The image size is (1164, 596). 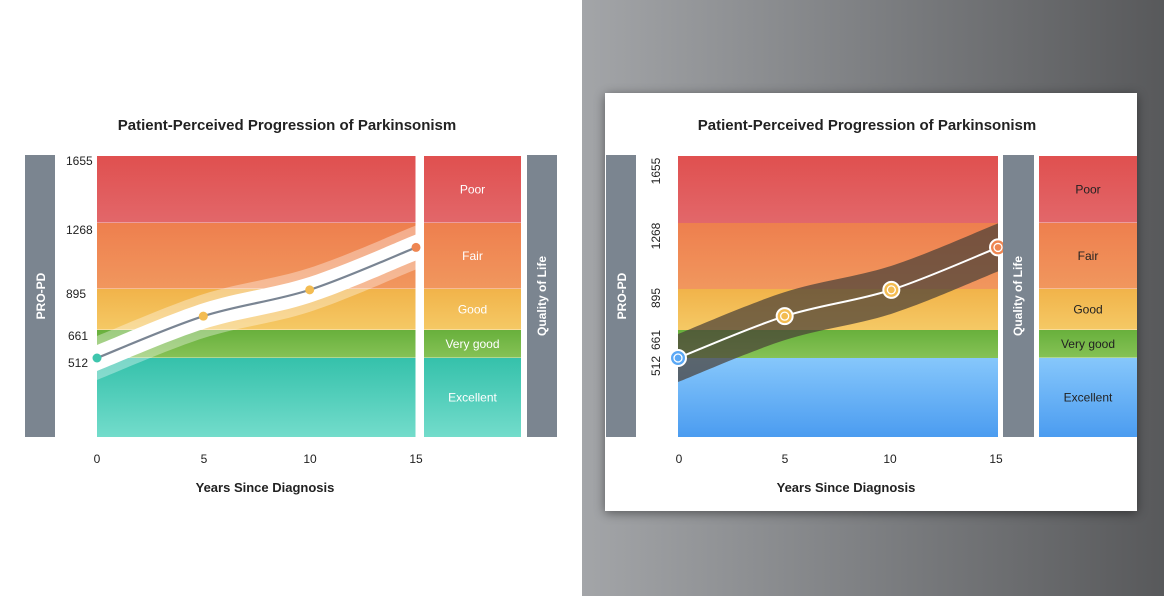 I want to click on chart1-xtick: 15, so click(x=416, y=459).